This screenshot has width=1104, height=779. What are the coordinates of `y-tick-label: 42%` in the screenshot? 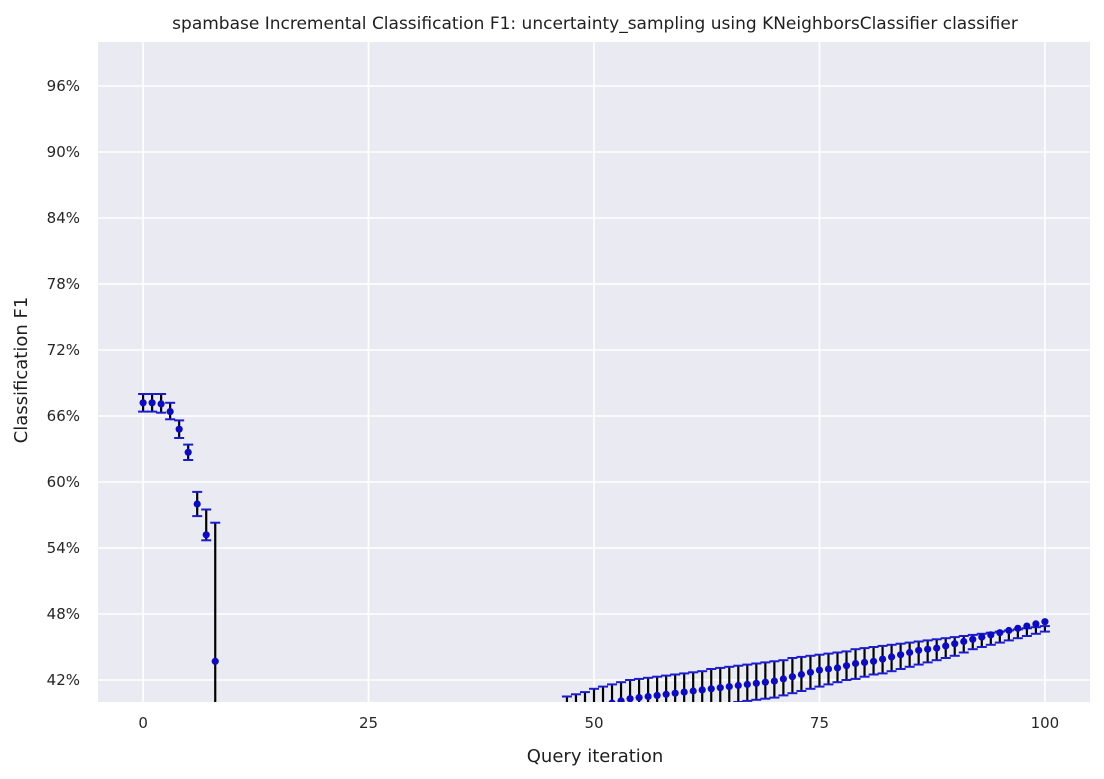 It's located at (63, 680).